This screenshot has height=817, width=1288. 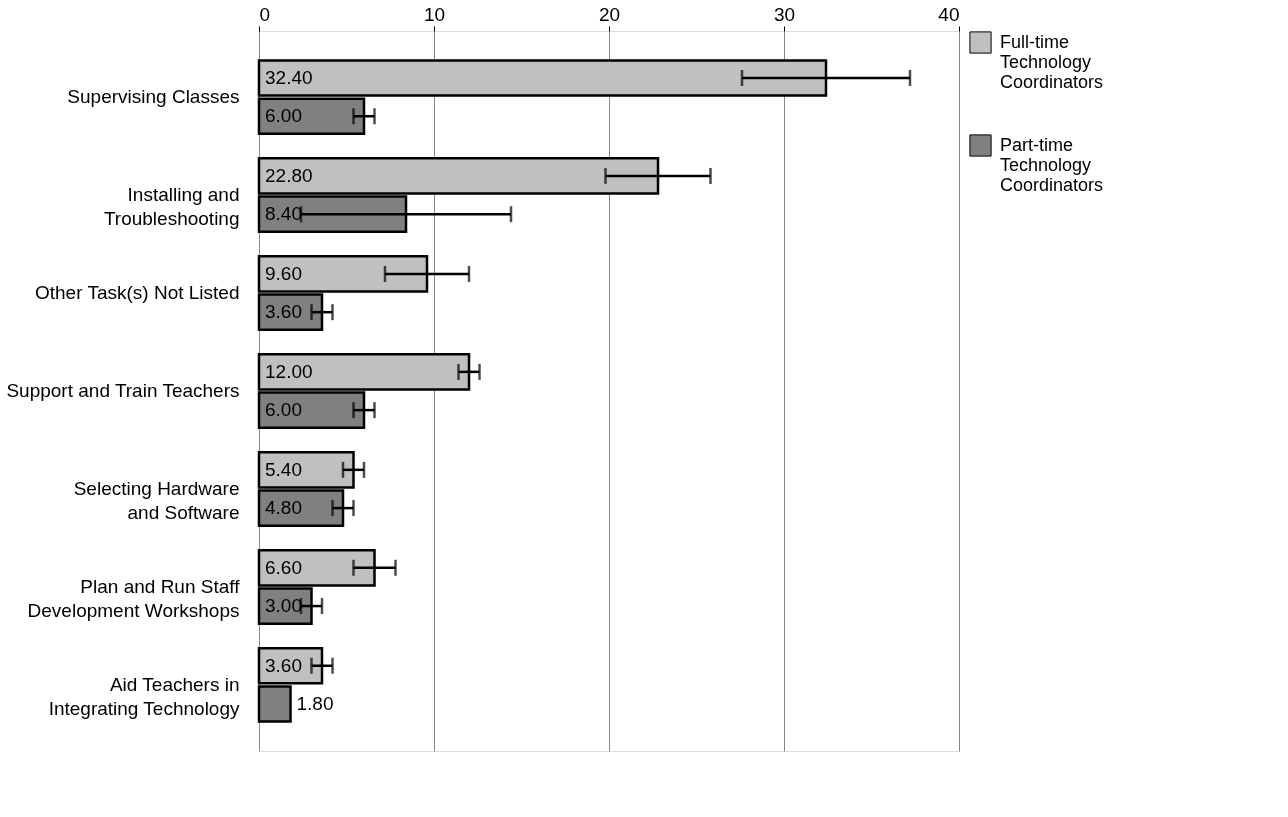 What do you see at coordinates (265, 14) in the screenshot?
I see `x-tick-label: 0` at bounding box center [265, 14].